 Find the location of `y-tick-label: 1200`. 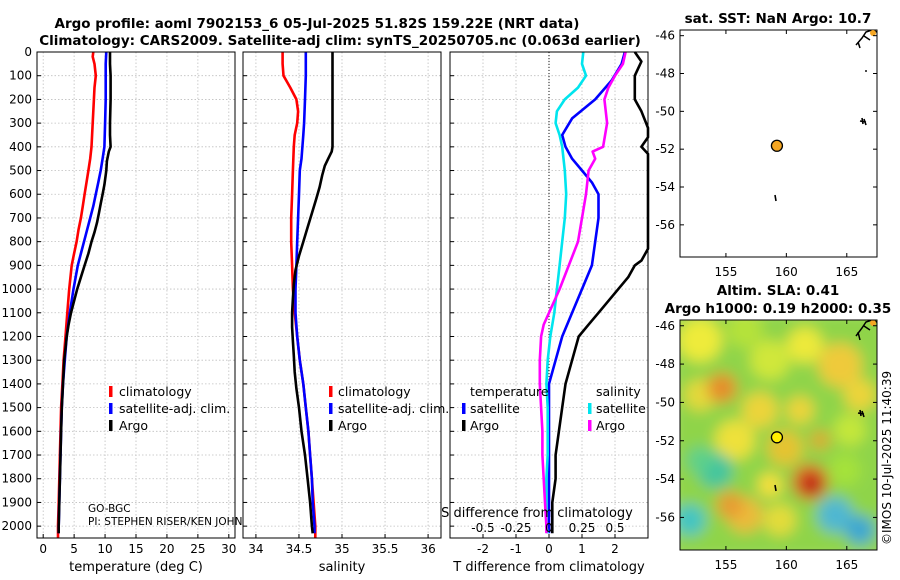

y-tick-label: 1200 is located at coordinates (16, 336).